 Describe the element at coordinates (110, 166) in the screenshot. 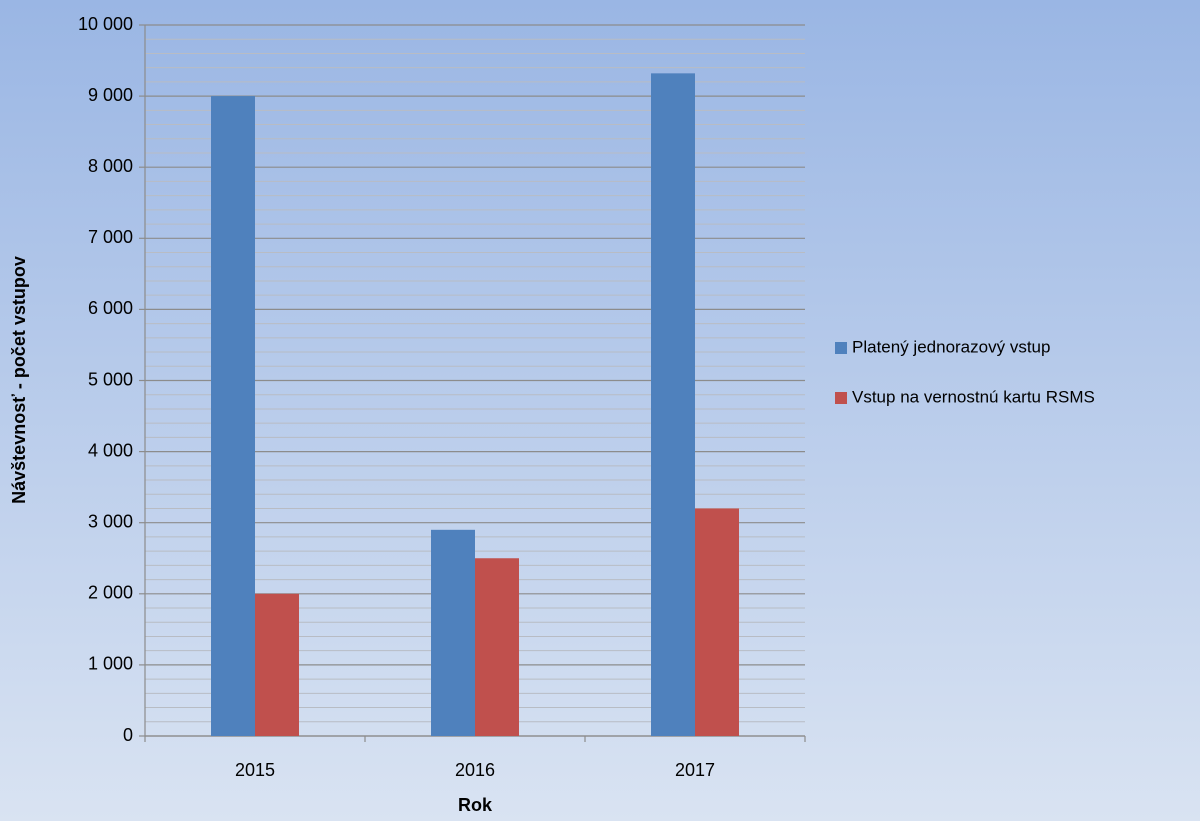

I see `y-tick-label: 8 000` at that location.